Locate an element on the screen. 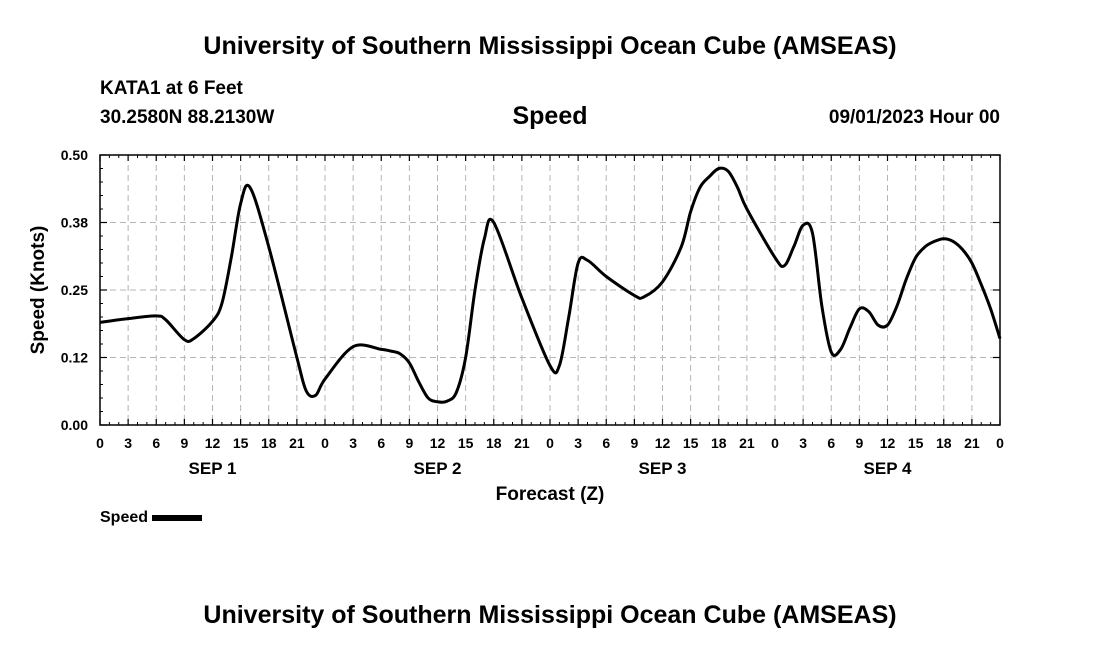 The width and height of the screenshot is (1100, 650). station-coordinates: 30.2580N 88.2130W is located at coordinates (187, 117).